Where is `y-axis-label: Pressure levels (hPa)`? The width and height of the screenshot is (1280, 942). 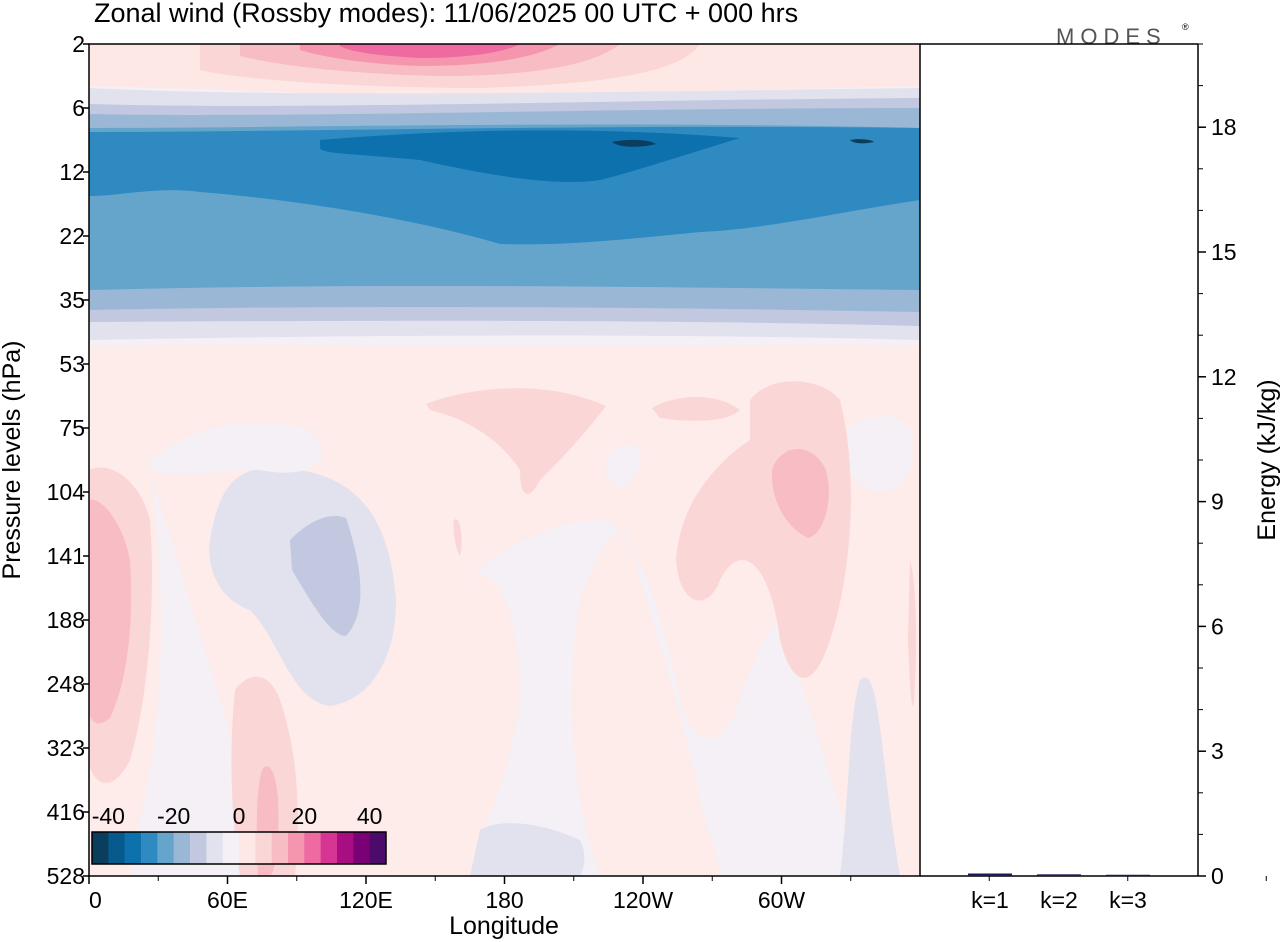 y-axis-label: Pressure levels (hPa) is located at coordinates (13, 460).